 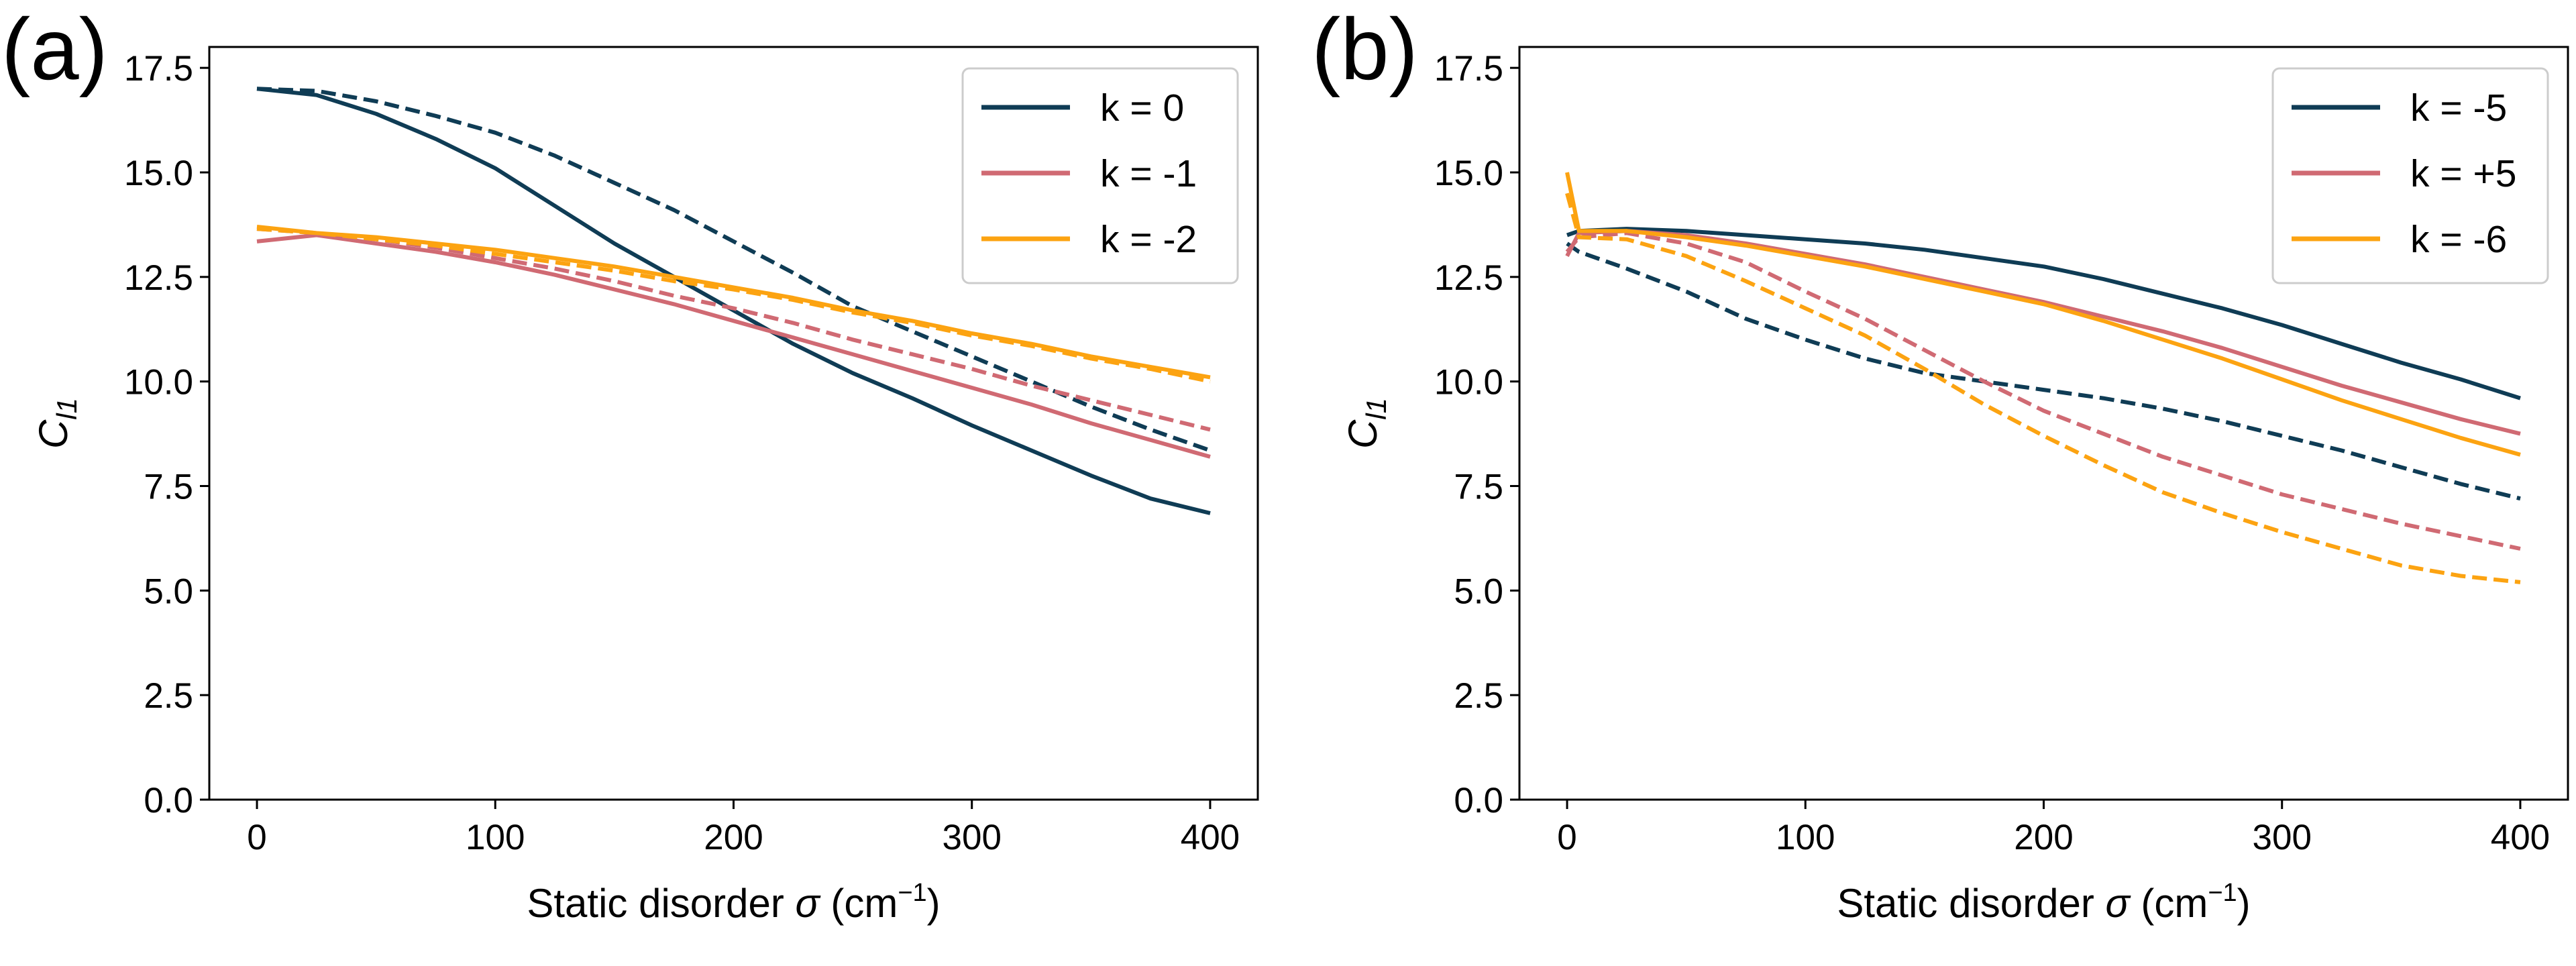 What do you see at coordinates (54, 49) in the screenshot?
I see `panel-label-a: (a)` at bounding box center [54, 49].